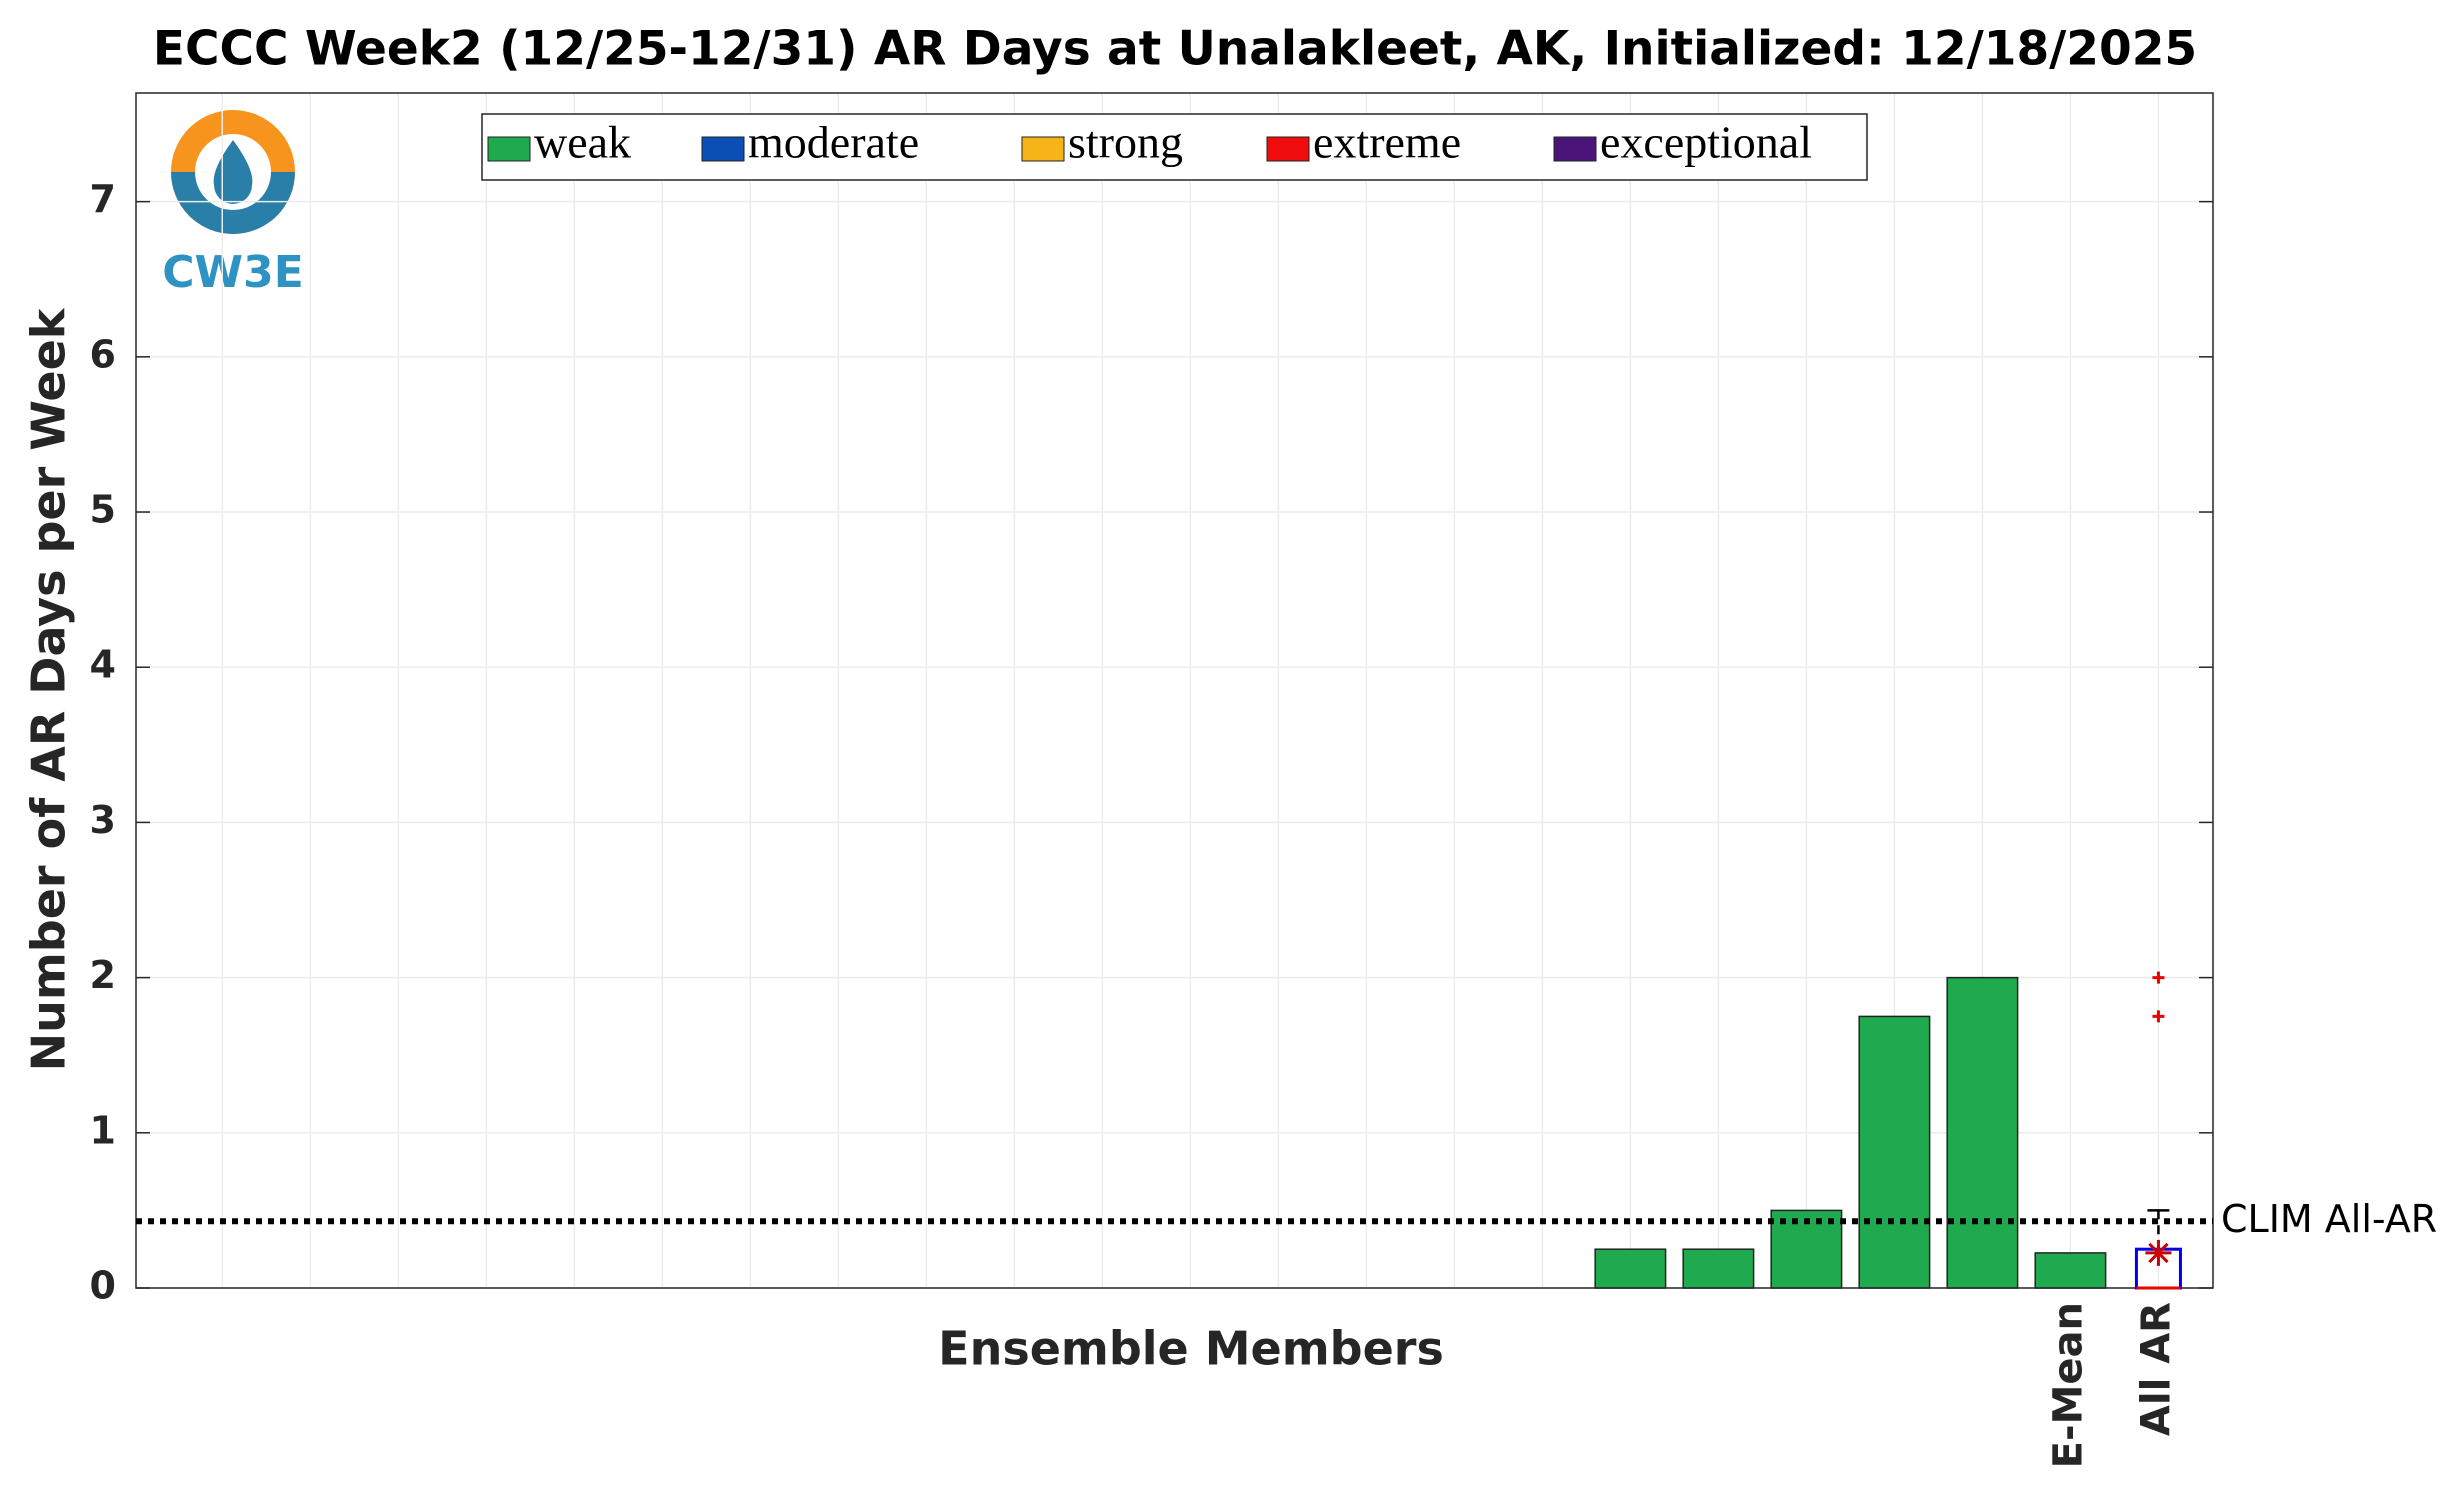  What do you see at coordinates (582, 142) in the screenshot?
I see `legend-label: weak` at bounding box center [582, 142].